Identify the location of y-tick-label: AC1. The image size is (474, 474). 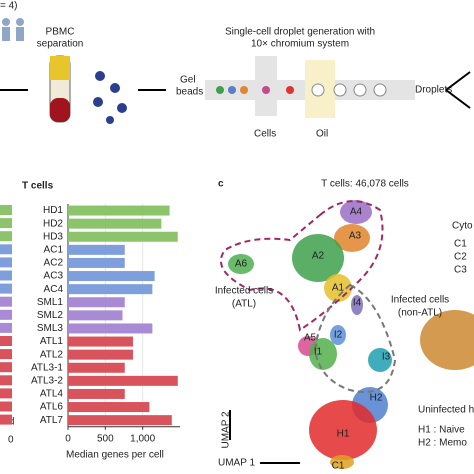
(54, 249).